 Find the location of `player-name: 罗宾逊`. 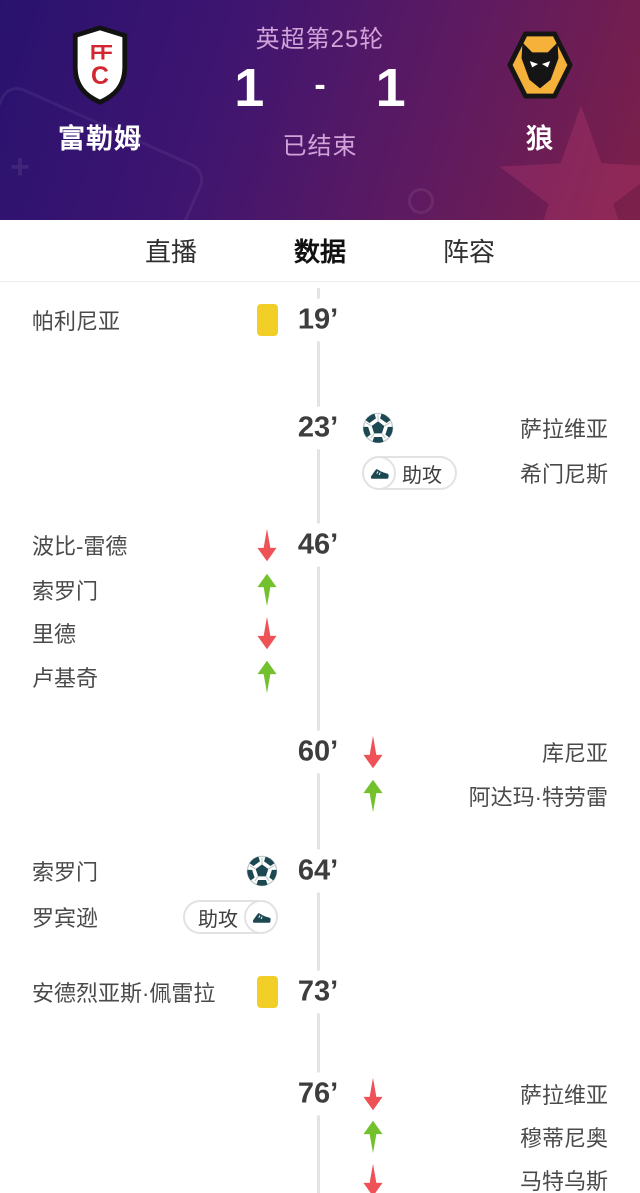

player-name: 罗宾逊 is located at coordinates (65, 918).